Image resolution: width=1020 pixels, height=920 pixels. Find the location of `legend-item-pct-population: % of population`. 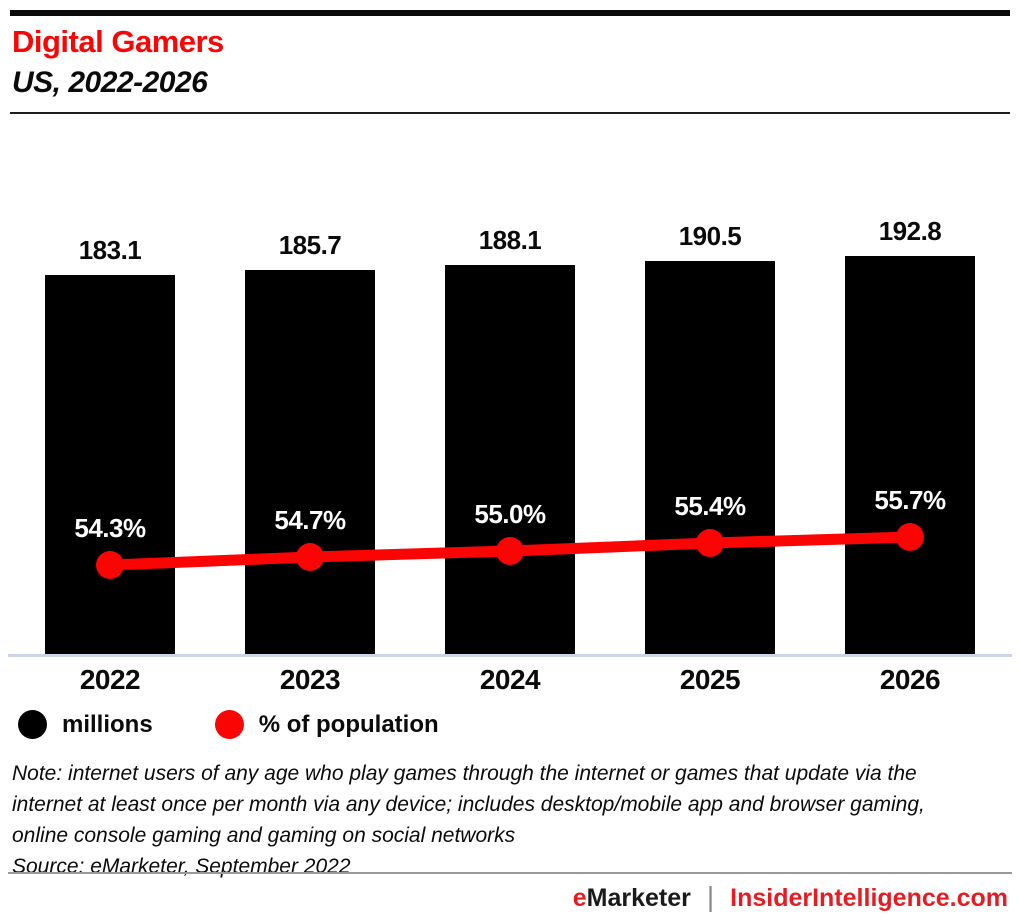

legend-item-pct-population: % of population is located at coordinates (326, 724).